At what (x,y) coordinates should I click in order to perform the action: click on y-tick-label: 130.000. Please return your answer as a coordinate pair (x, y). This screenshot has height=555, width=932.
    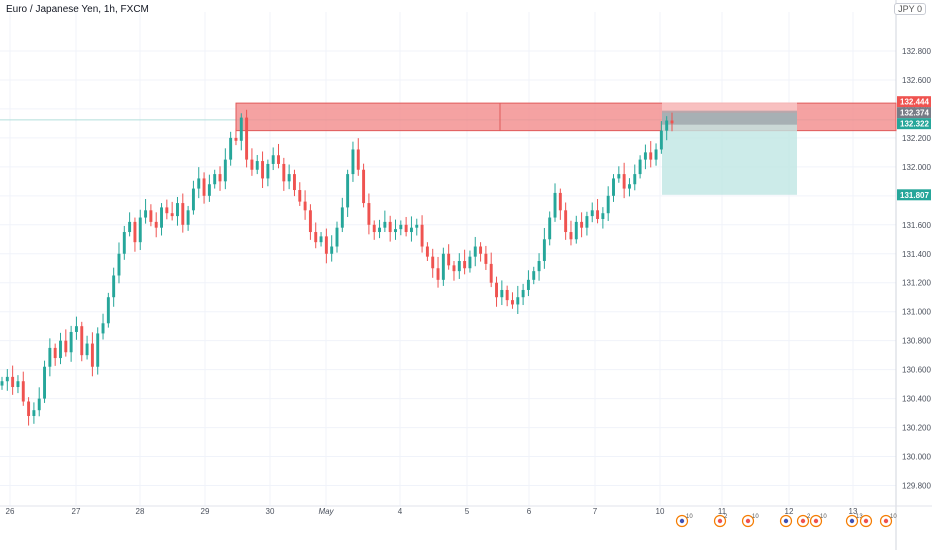
    Looking at the image, I should click on (916, 457).